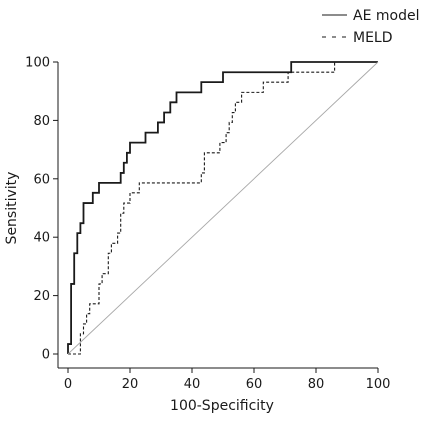  What do you see at coordinates (46, 355) in the screenshot?
I see `y-tick-label: 0` at bounding box center [46, 355].